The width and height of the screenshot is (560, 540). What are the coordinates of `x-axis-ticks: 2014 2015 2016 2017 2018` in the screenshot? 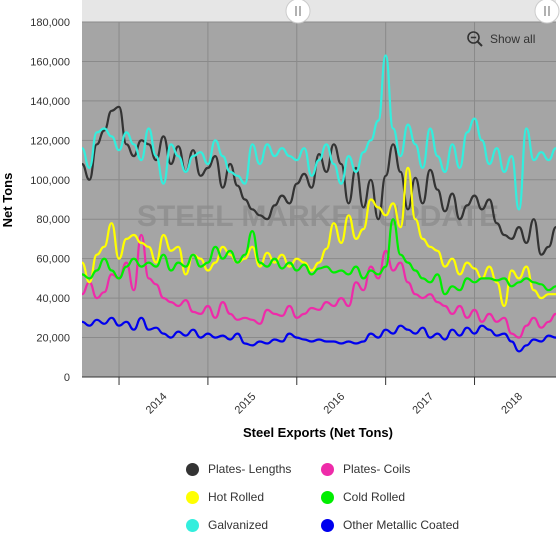 It's located at (321, 397).